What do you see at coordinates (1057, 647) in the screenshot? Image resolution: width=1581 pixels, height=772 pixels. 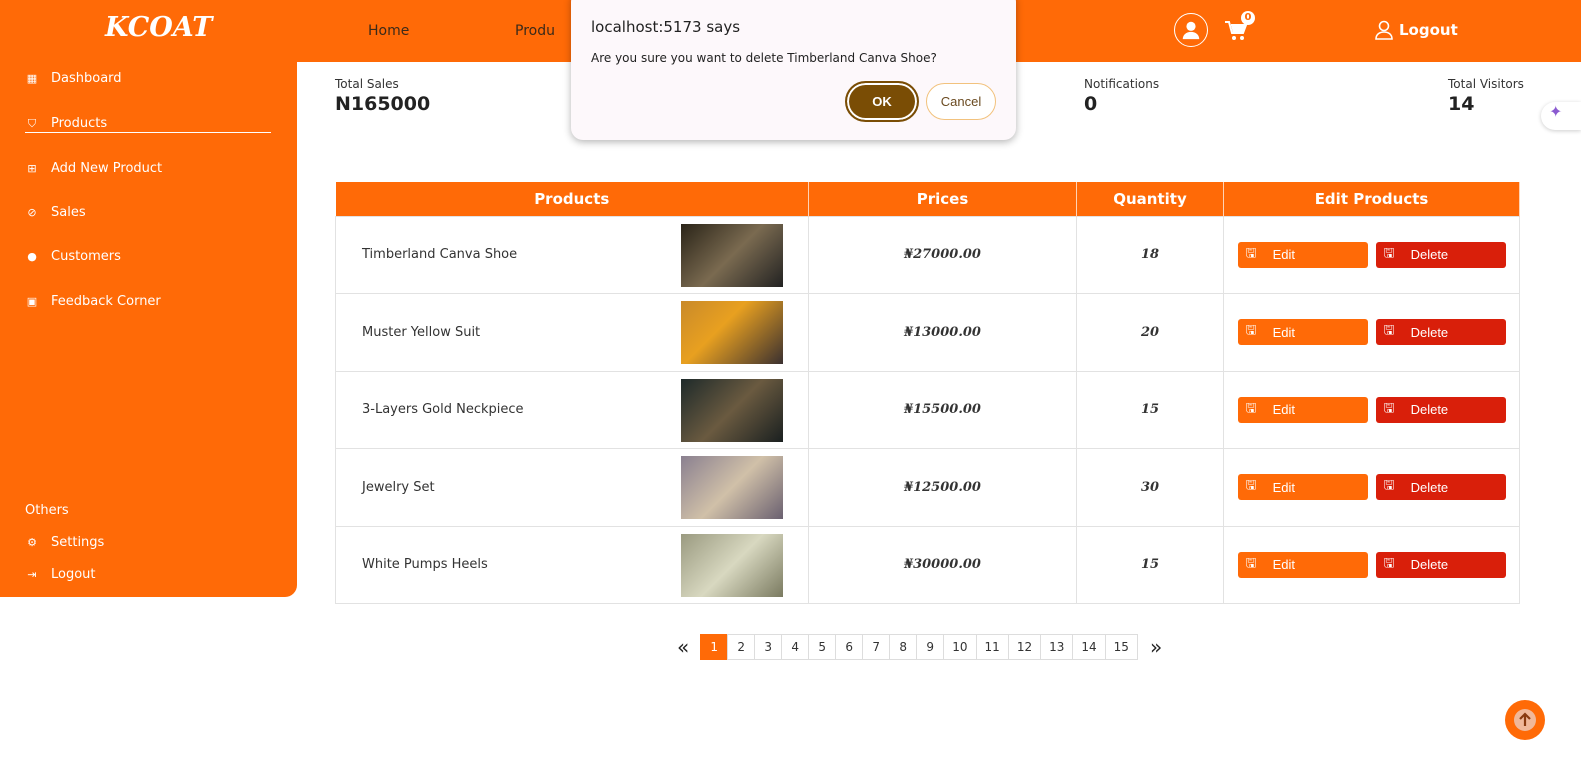 I see `page-button: 13` at bounding box center [1057, 647].